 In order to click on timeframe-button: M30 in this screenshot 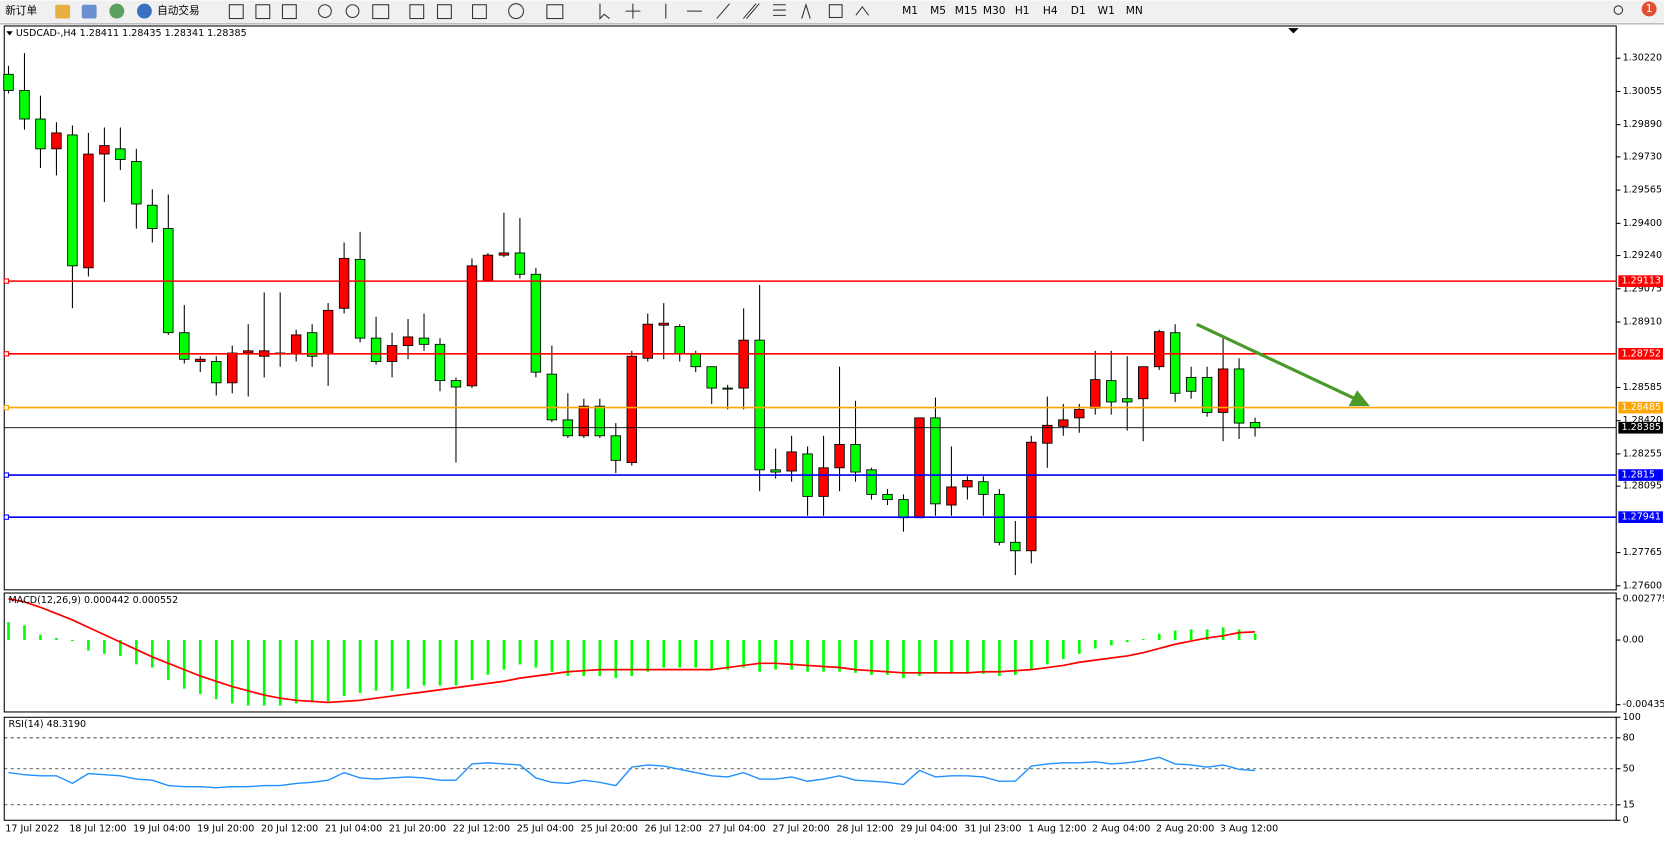, I will do `click(994, 10)`.